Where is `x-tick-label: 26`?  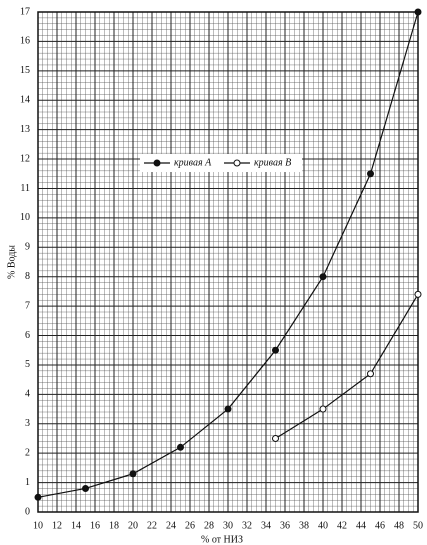 x-tick-label: 26 is located at coordinates (190, 525).